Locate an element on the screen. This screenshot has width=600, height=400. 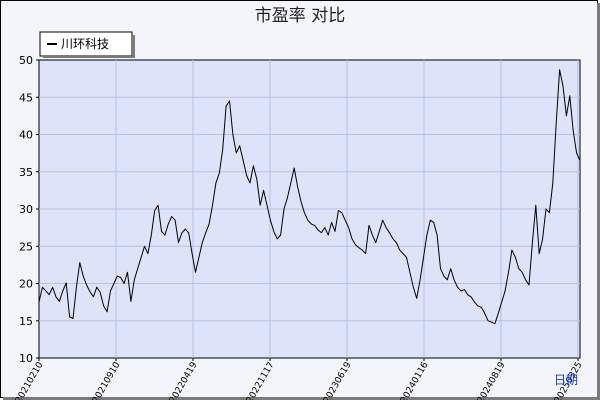
legend-label: 川环科技 is located at coordinates (85, 44).